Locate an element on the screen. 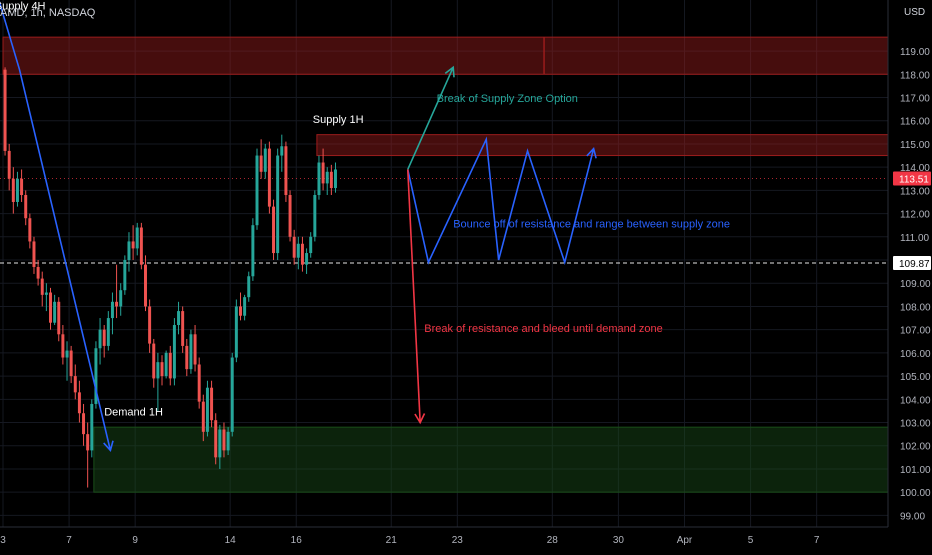 This screenshot has height=555, width=932. y-tick-label: 115.00 is located at coordinates (915, 145).